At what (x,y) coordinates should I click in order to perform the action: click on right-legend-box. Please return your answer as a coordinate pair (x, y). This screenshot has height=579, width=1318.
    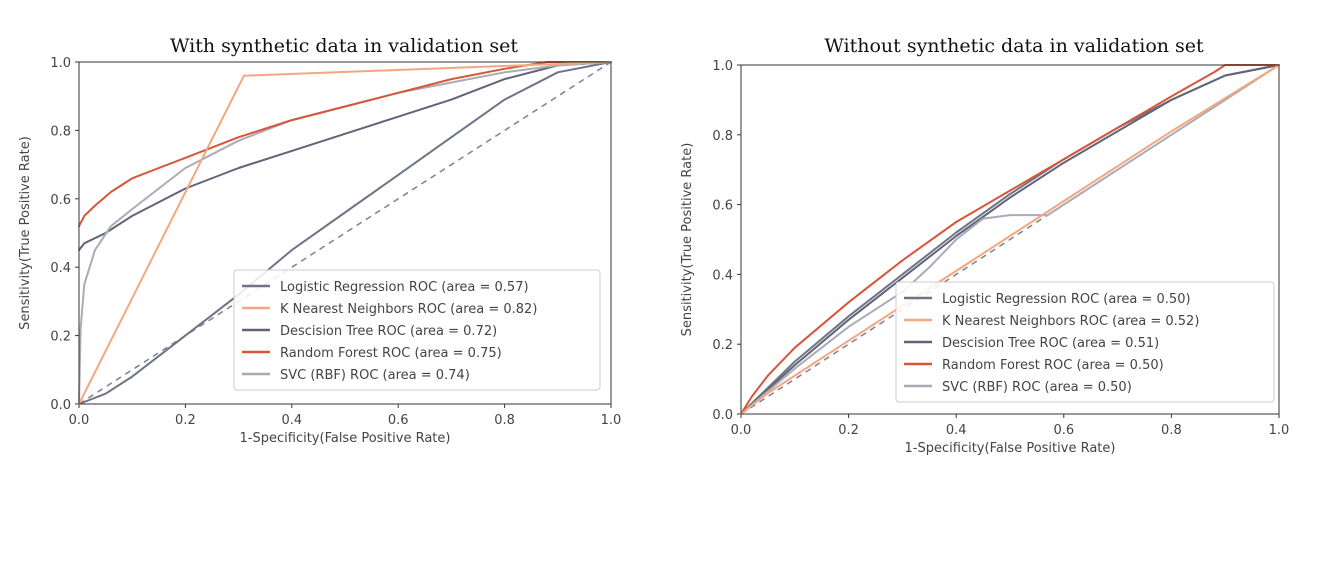
    Looking at the image, I should click on (1085, 342).